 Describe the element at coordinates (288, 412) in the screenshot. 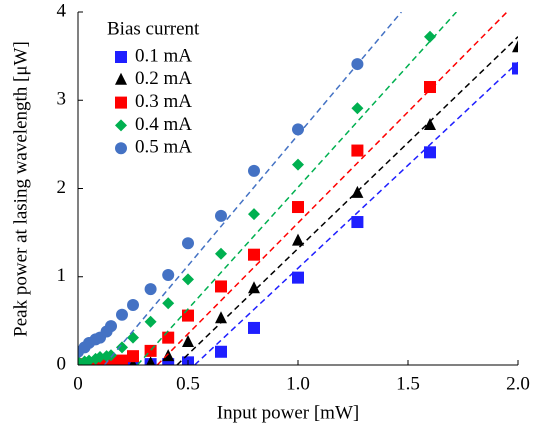

I see `x-axis-label: Input power [mW]` at that location.